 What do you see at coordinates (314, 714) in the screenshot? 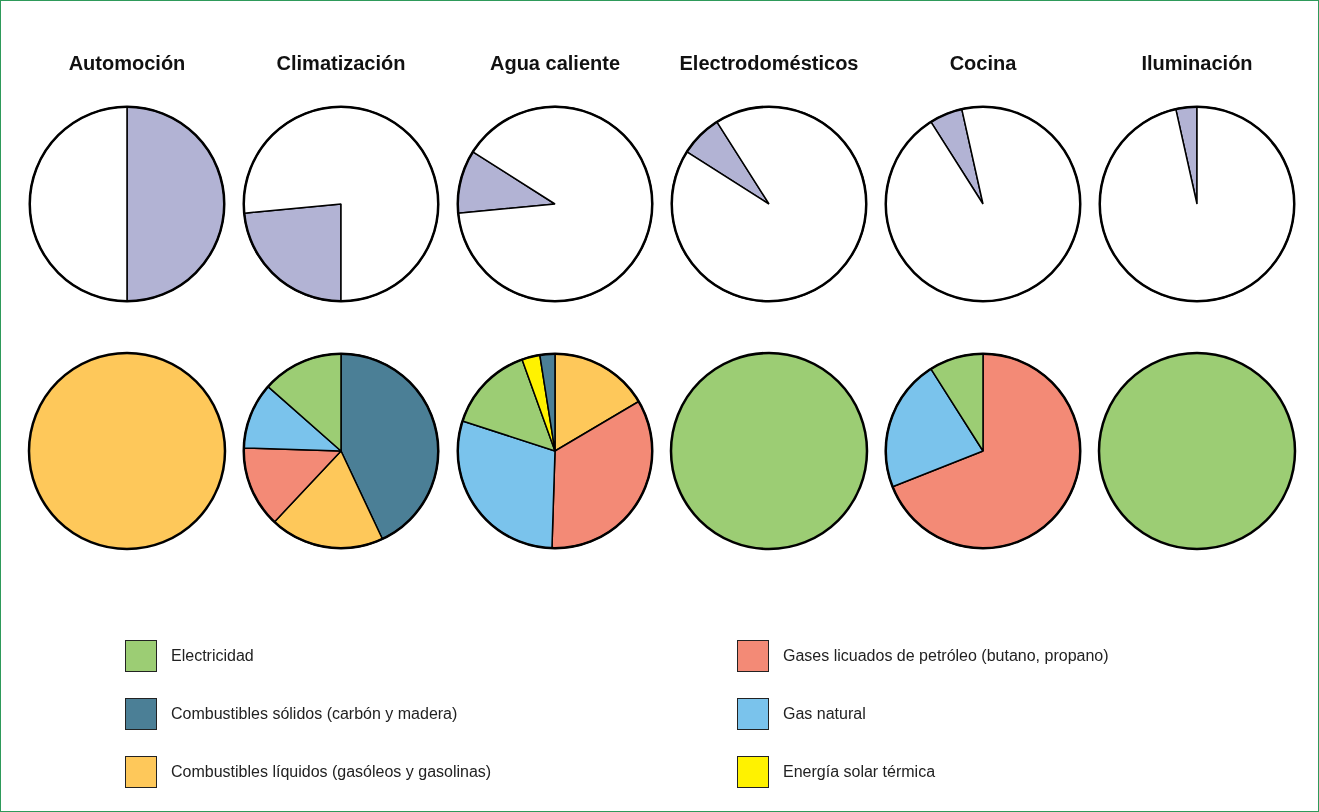
I see `legend-label: Combustibles sólidos (carbón y madera)` at bounding box center [314, 714].